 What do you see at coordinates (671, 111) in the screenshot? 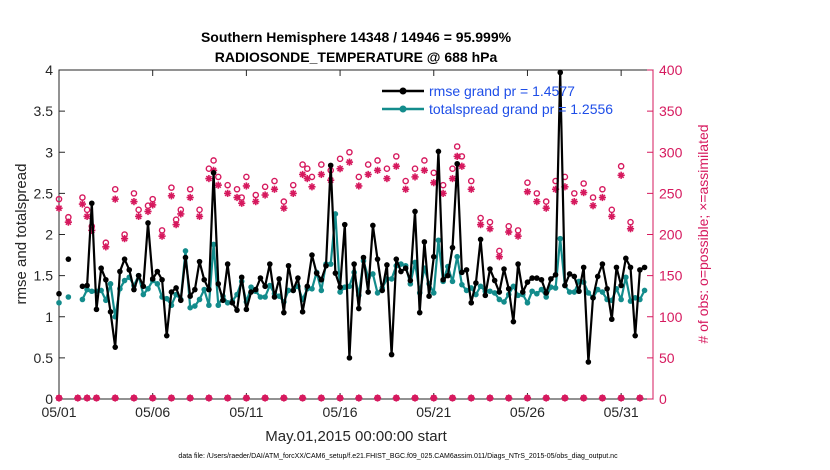
I see `y-right-tick-label: 350` at bounding box center [671, 111].